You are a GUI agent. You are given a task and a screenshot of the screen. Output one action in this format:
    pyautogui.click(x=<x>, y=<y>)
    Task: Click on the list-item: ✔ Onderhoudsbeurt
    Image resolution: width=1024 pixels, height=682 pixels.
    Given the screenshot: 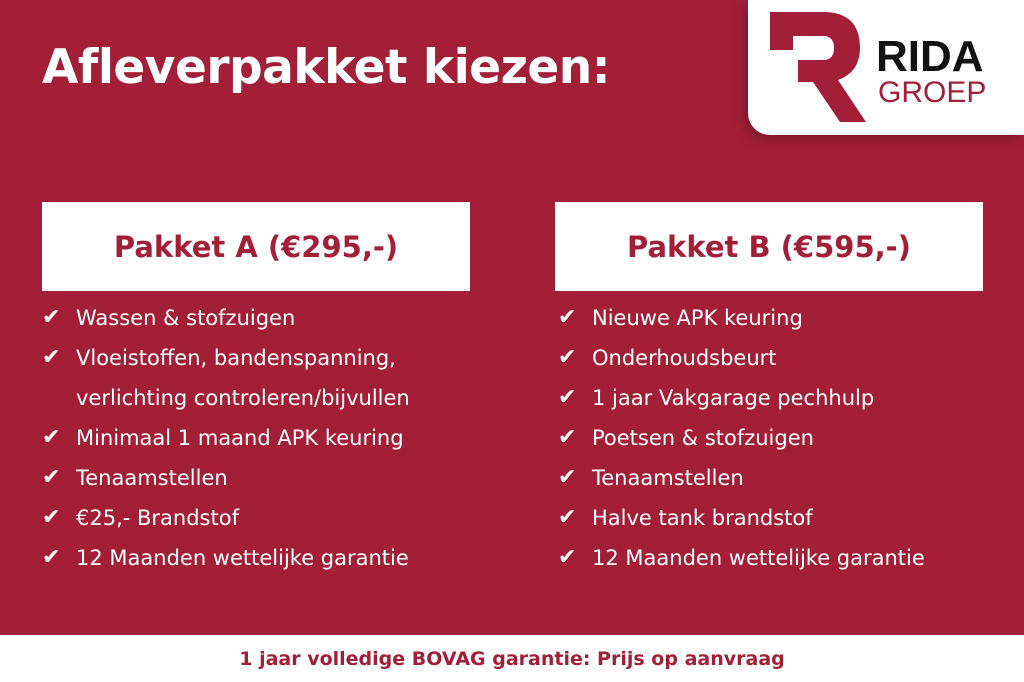 What is the action you would take?
    pyautogui.click(x=778, y=358)
    